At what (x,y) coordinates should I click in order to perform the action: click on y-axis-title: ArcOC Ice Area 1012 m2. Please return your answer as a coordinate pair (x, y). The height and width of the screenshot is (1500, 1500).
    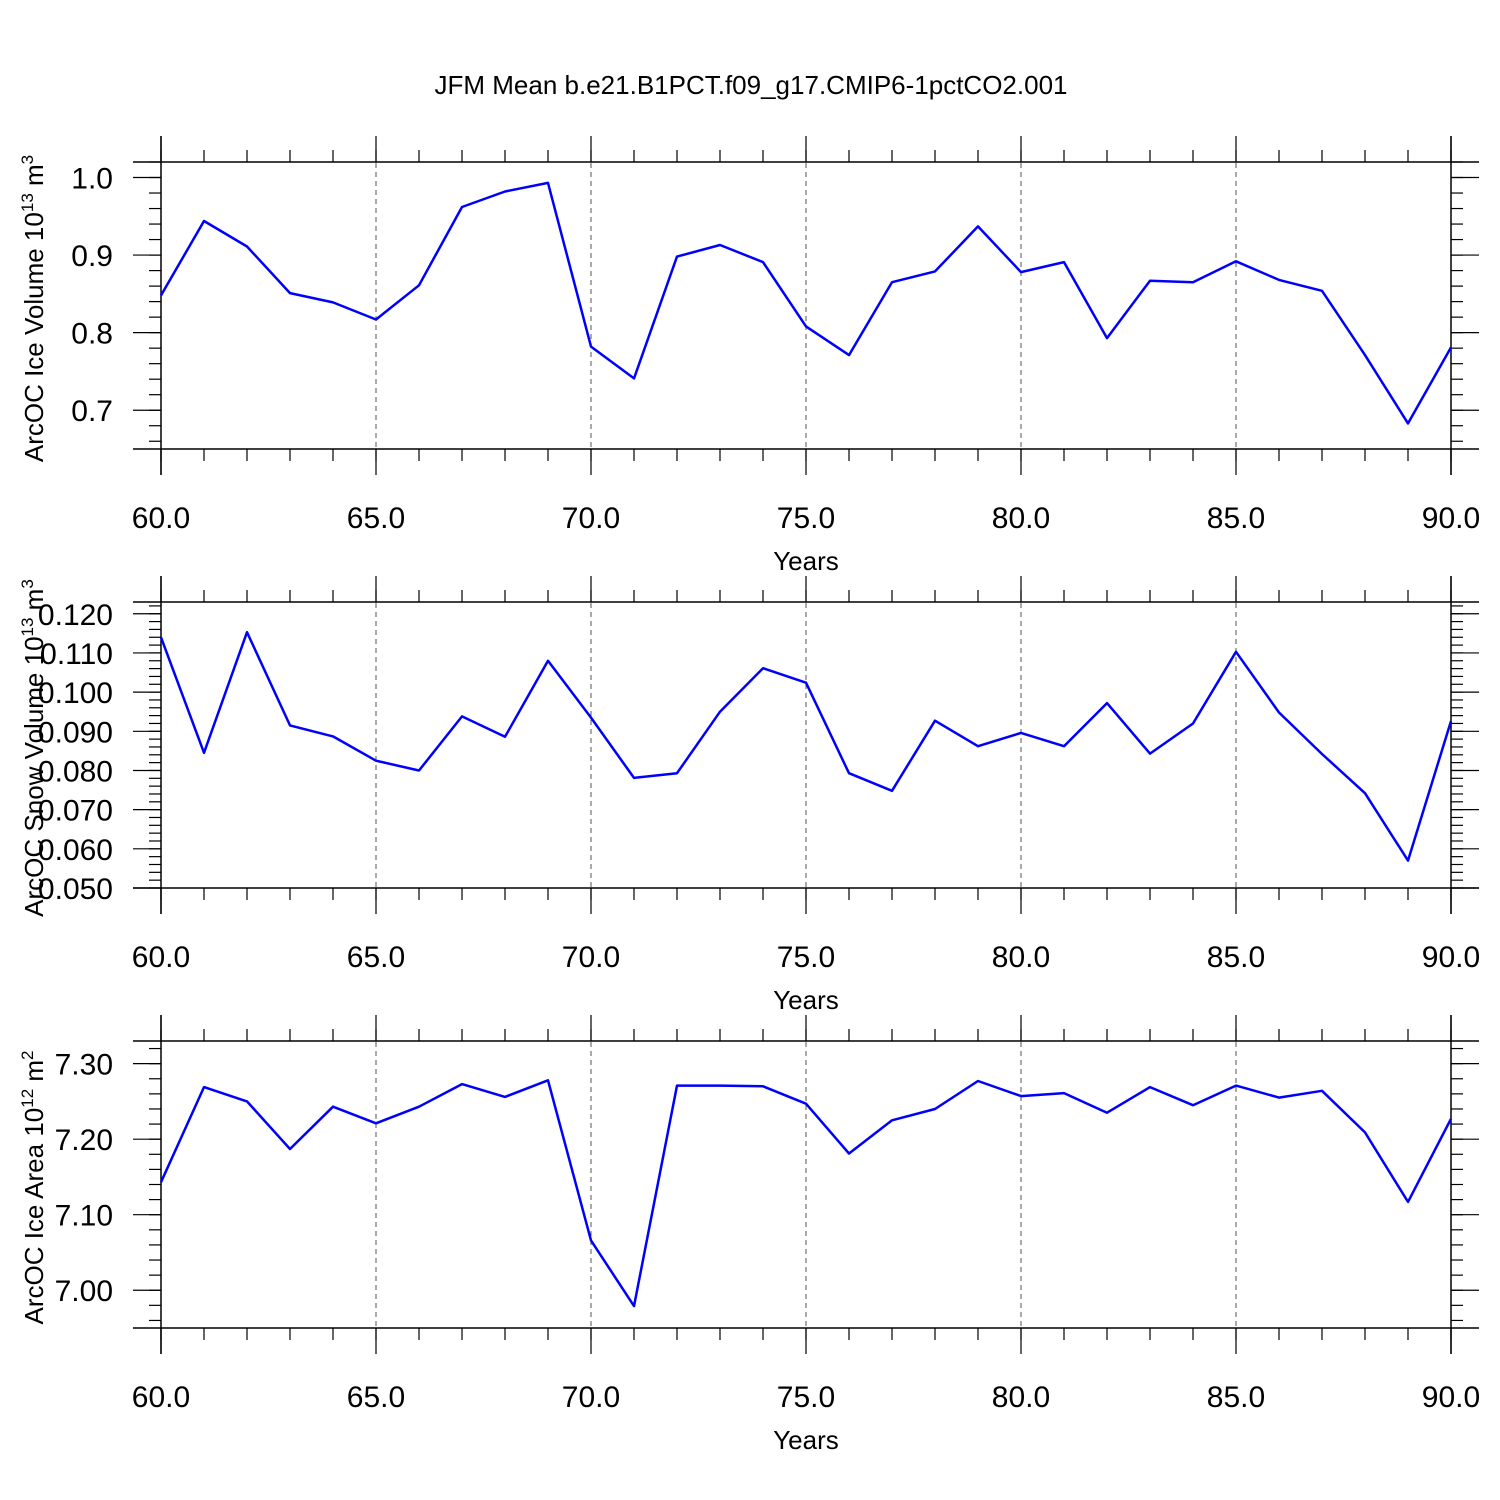
    Looking at the image, I should click on (33, 1187).